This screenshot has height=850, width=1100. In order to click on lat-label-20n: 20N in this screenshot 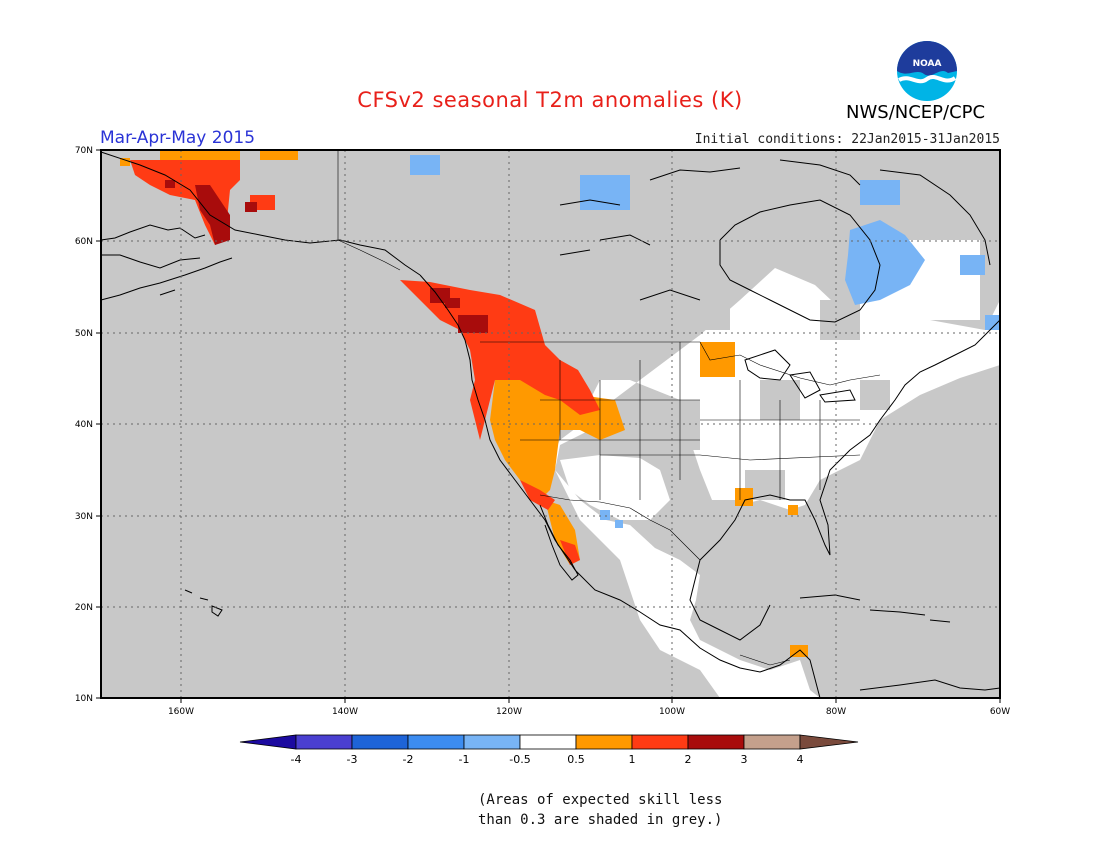, I will do `click(84, 608)`.